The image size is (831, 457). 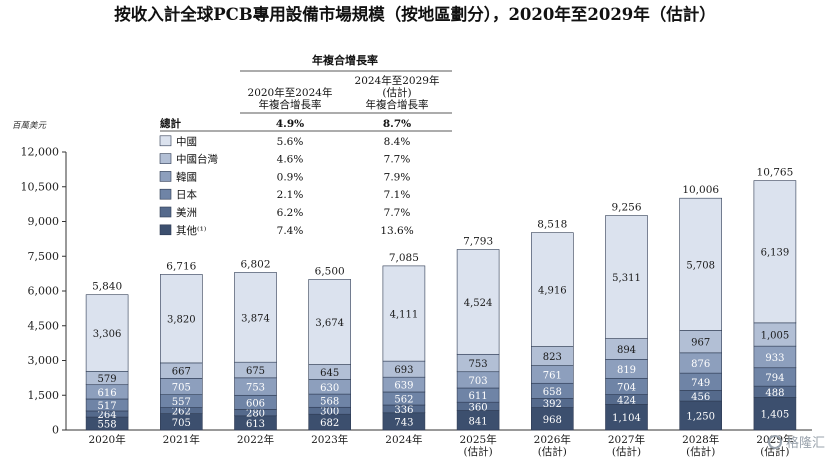 What do you see at coordinates (403, 370) in the screenshot?
I see `segment-value-label: 693` at bounding box center [403, 370].